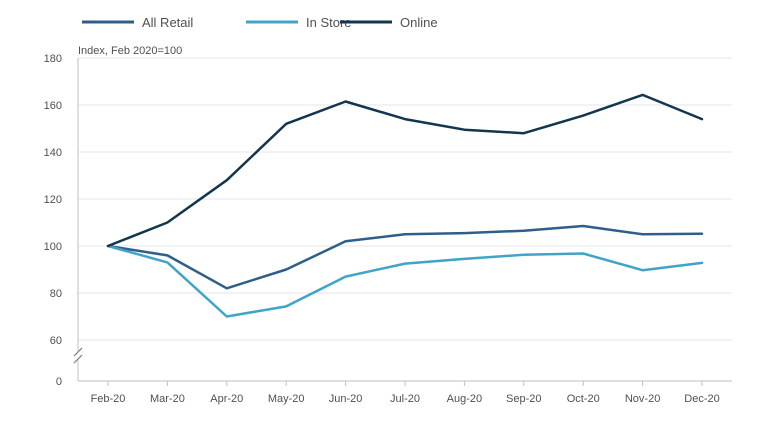 The image size is (770, 430). I want to click on y-axis-unit-label: Index, Feb 2020=100, so click(130, 51).